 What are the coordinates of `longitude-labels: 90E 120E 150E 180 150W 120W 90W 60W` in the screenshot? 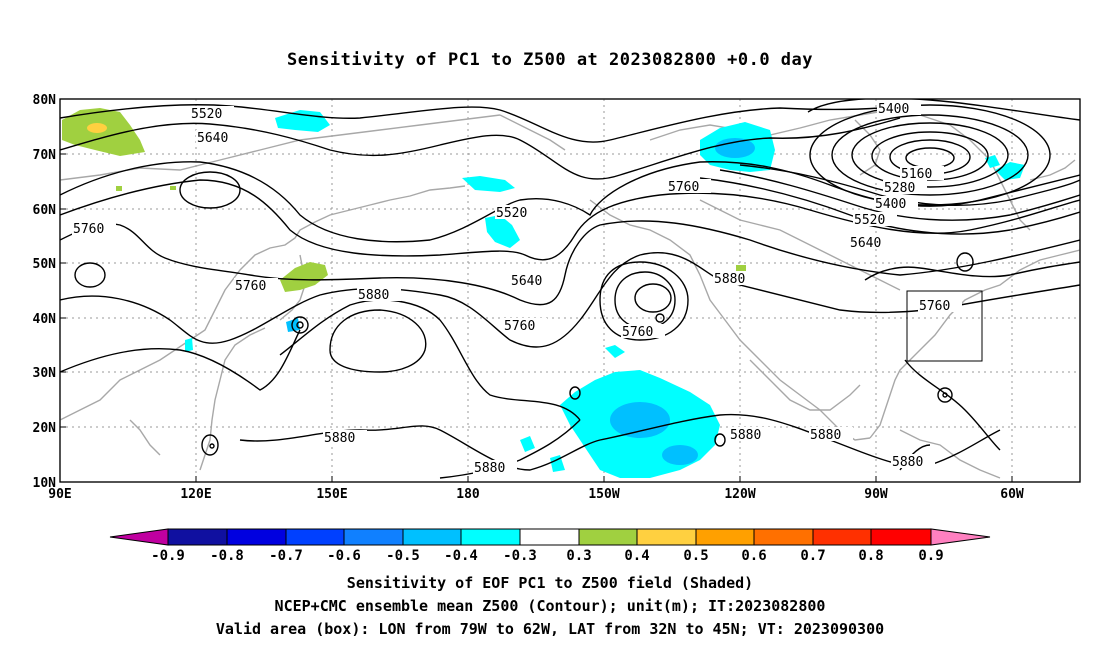 It's located at (536, 494).